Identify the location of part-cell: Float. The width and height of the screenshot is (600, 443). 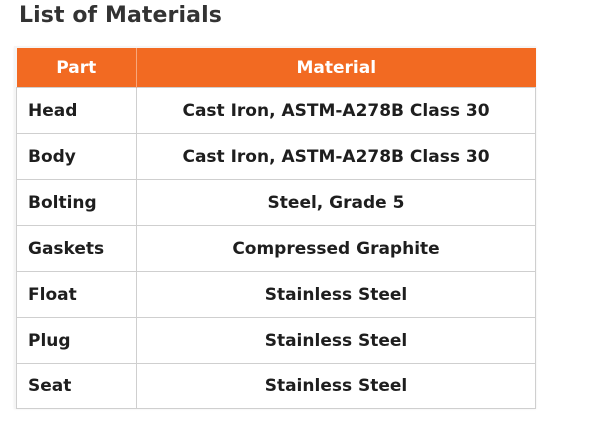
(76, 294).